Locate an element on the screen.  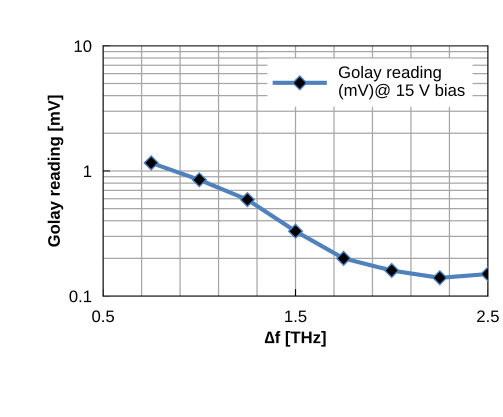
y-tick-label: 10 is located at coordinates (83, 46).